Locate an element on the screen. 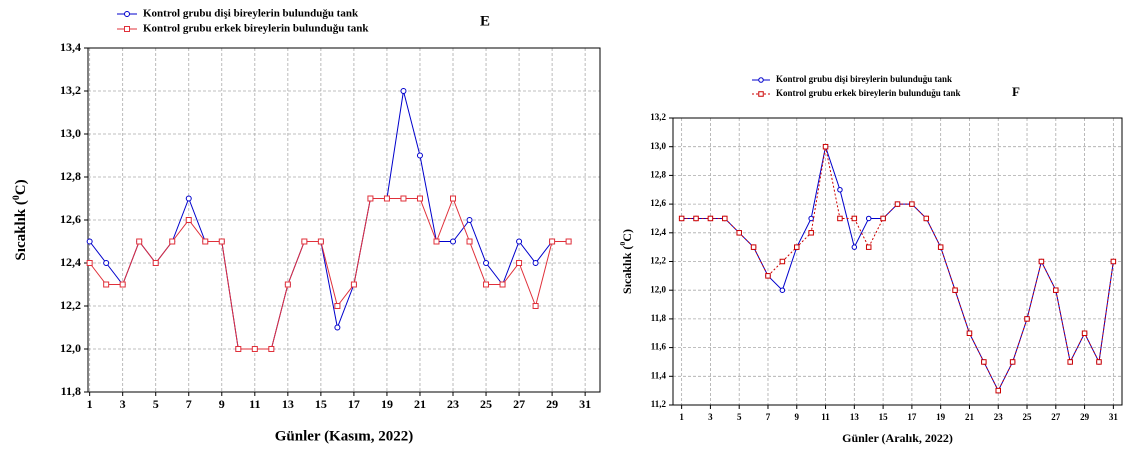 This screenshot has width=1135, height=455. x-axis-label: Günler (Kasım, 2022) is located at coordinates (344, 436).